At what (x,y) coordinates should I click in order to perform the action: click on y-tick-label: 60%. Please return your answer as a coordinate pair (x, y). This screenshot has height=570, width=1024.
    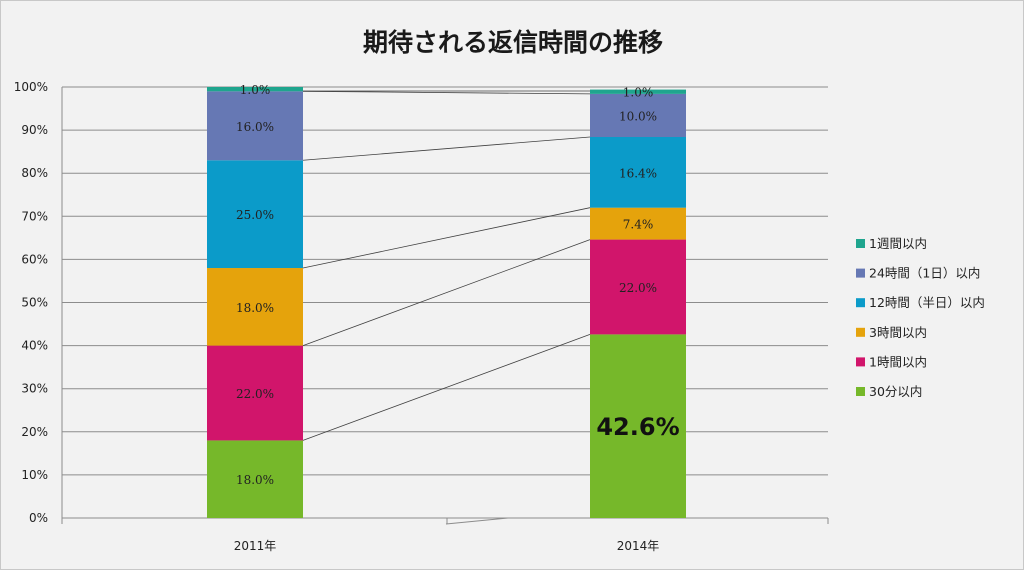
    Looking at the image, I should click on (34, 259).